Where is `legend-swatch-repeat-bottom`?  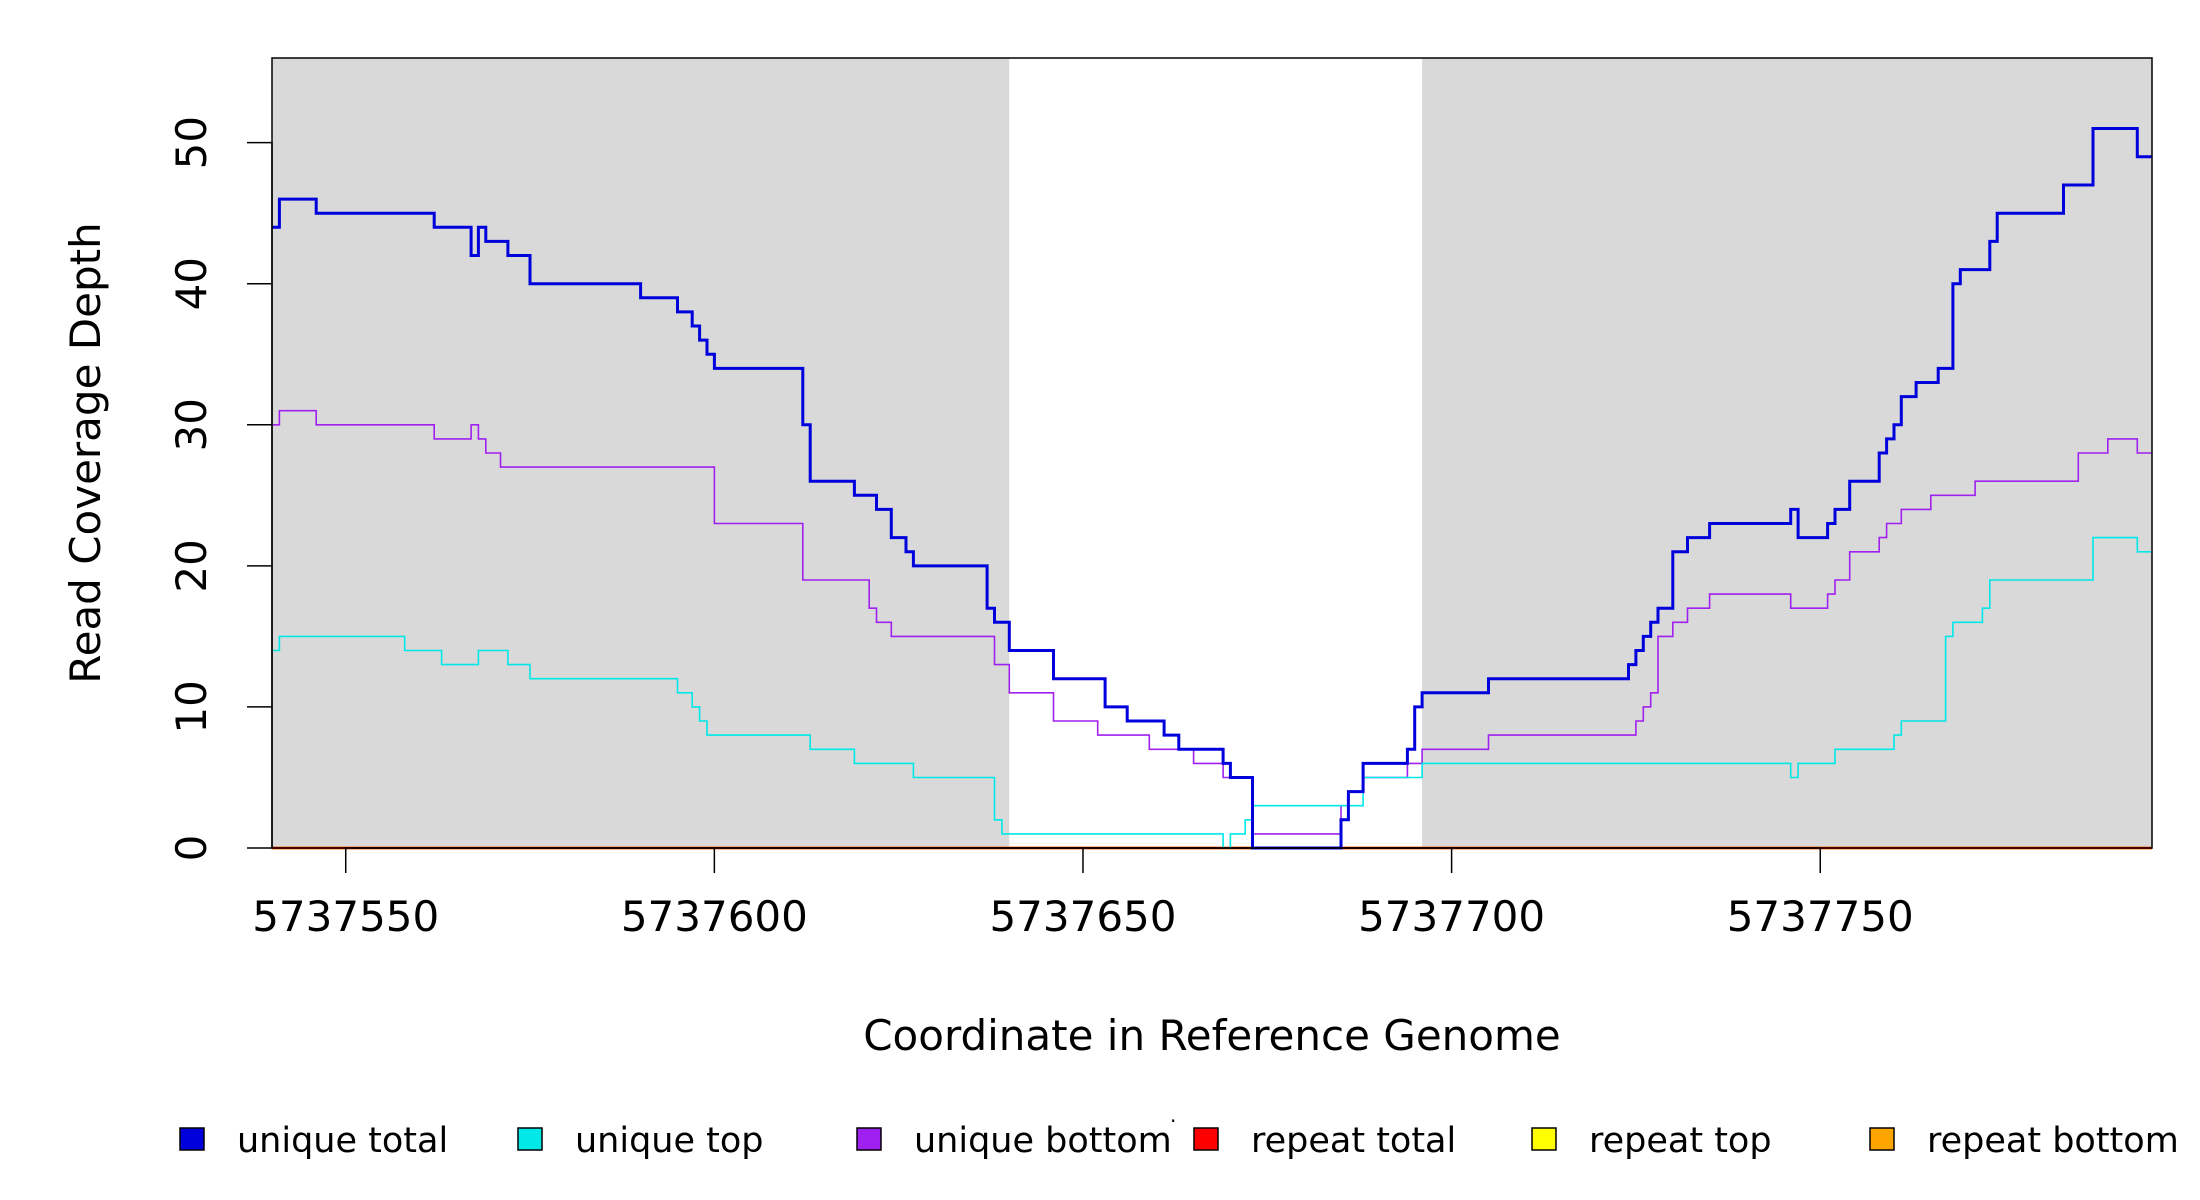
legend-swatch-repeat-bottom is located at coordinates (1882, 1139).